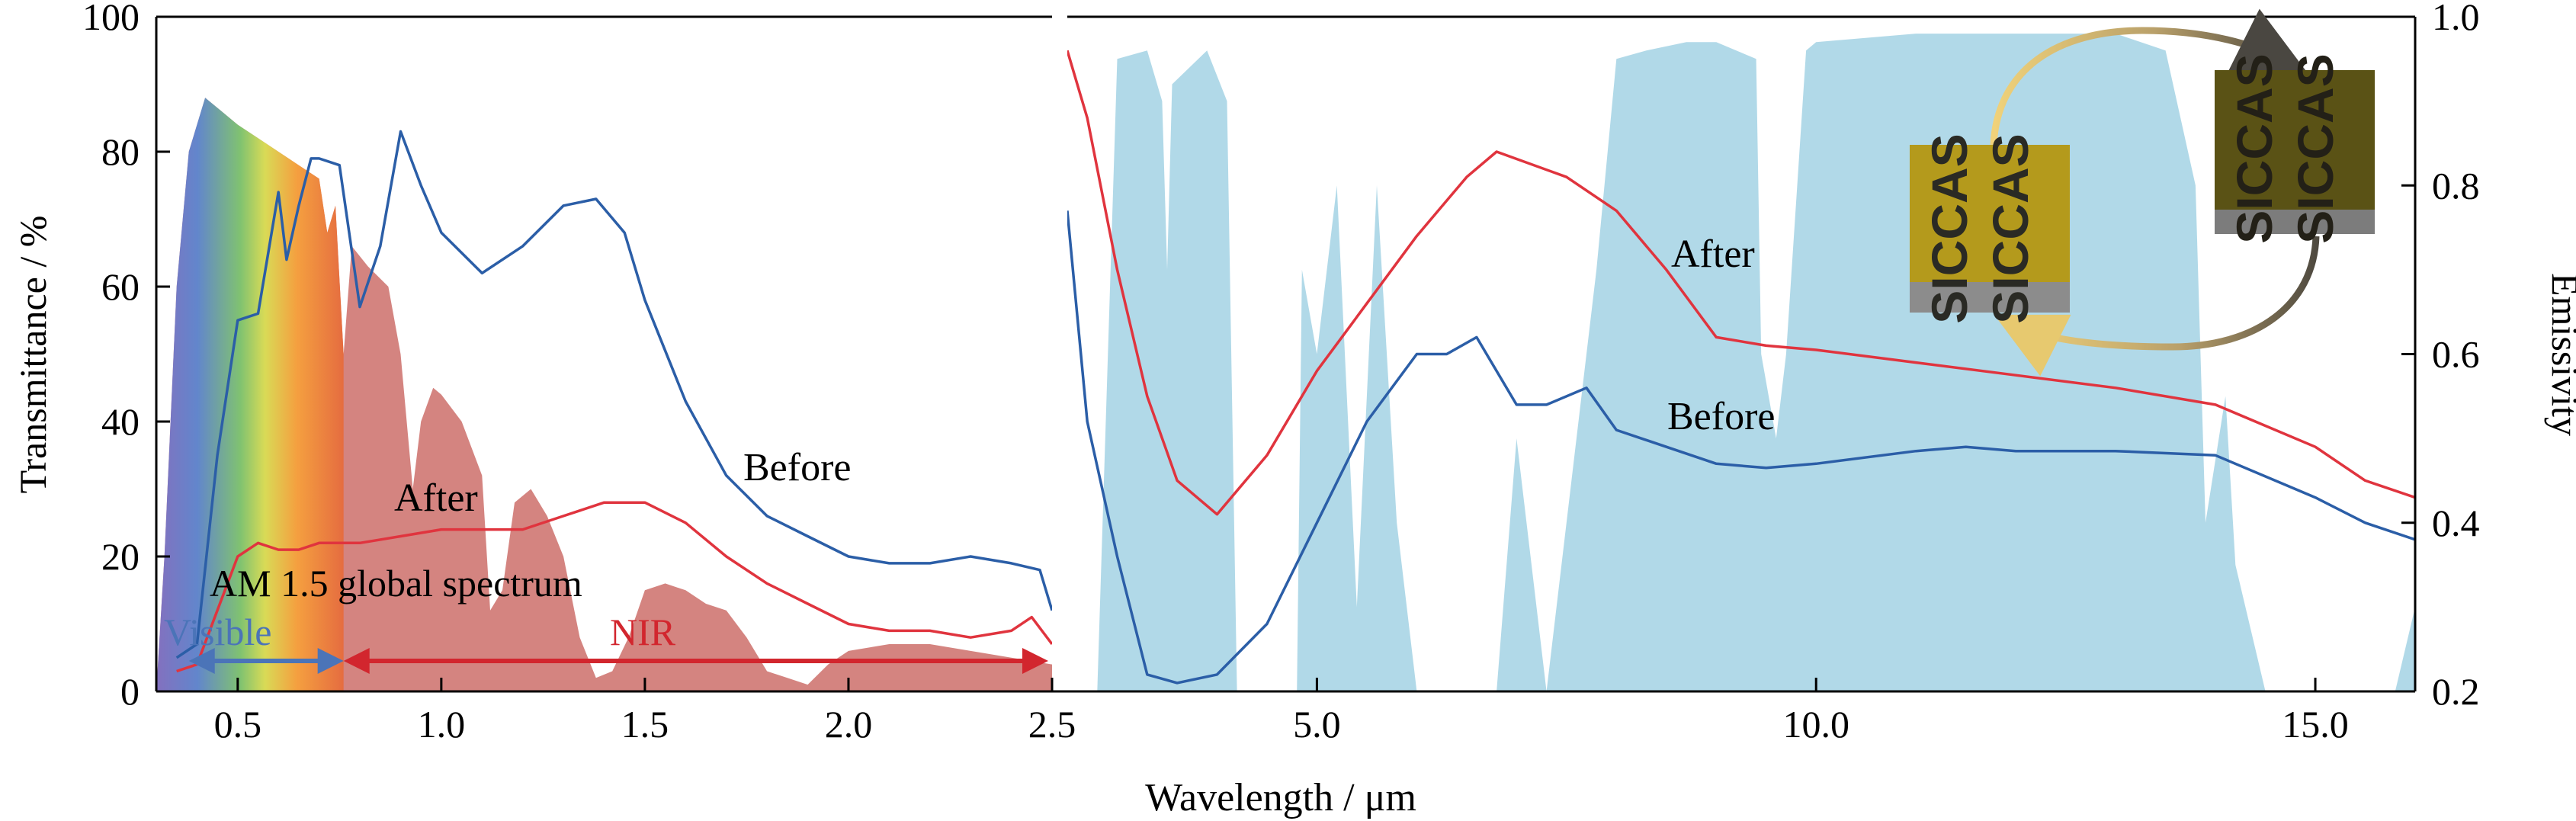 This screenshot has height=821, width=2576. I want to click on right-x-tick-label: 15.0, so click(2315, 724).